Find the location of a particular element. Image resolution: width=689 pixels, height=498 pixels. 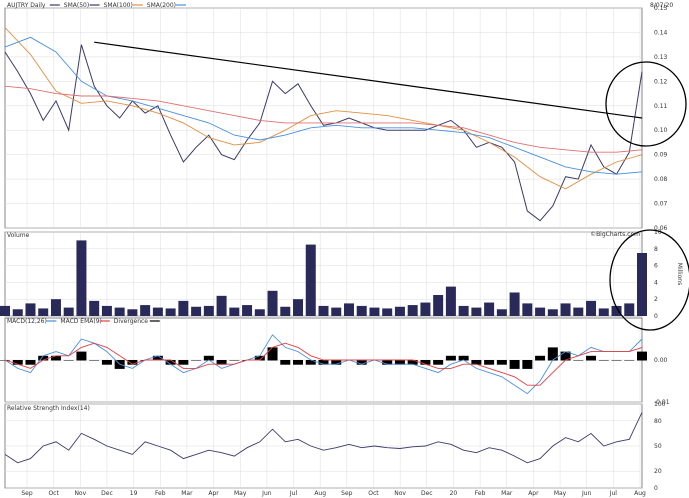

x-tick-label: Oct is located at coordinates (373, 493).